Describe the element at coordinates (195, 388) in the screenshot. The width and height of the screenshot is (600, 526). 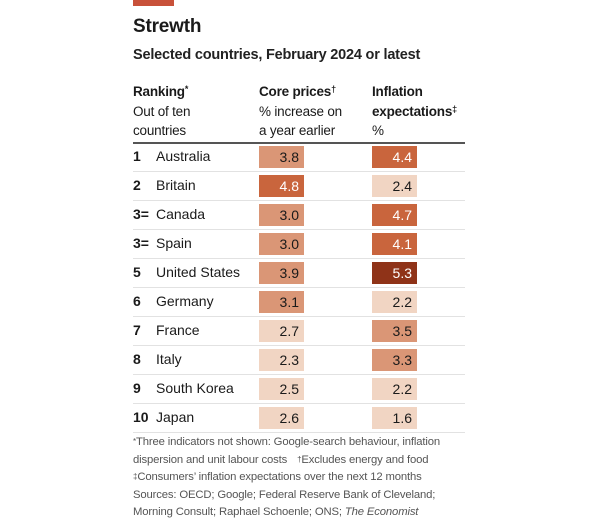
I see `country-label: South Korea` at that location.